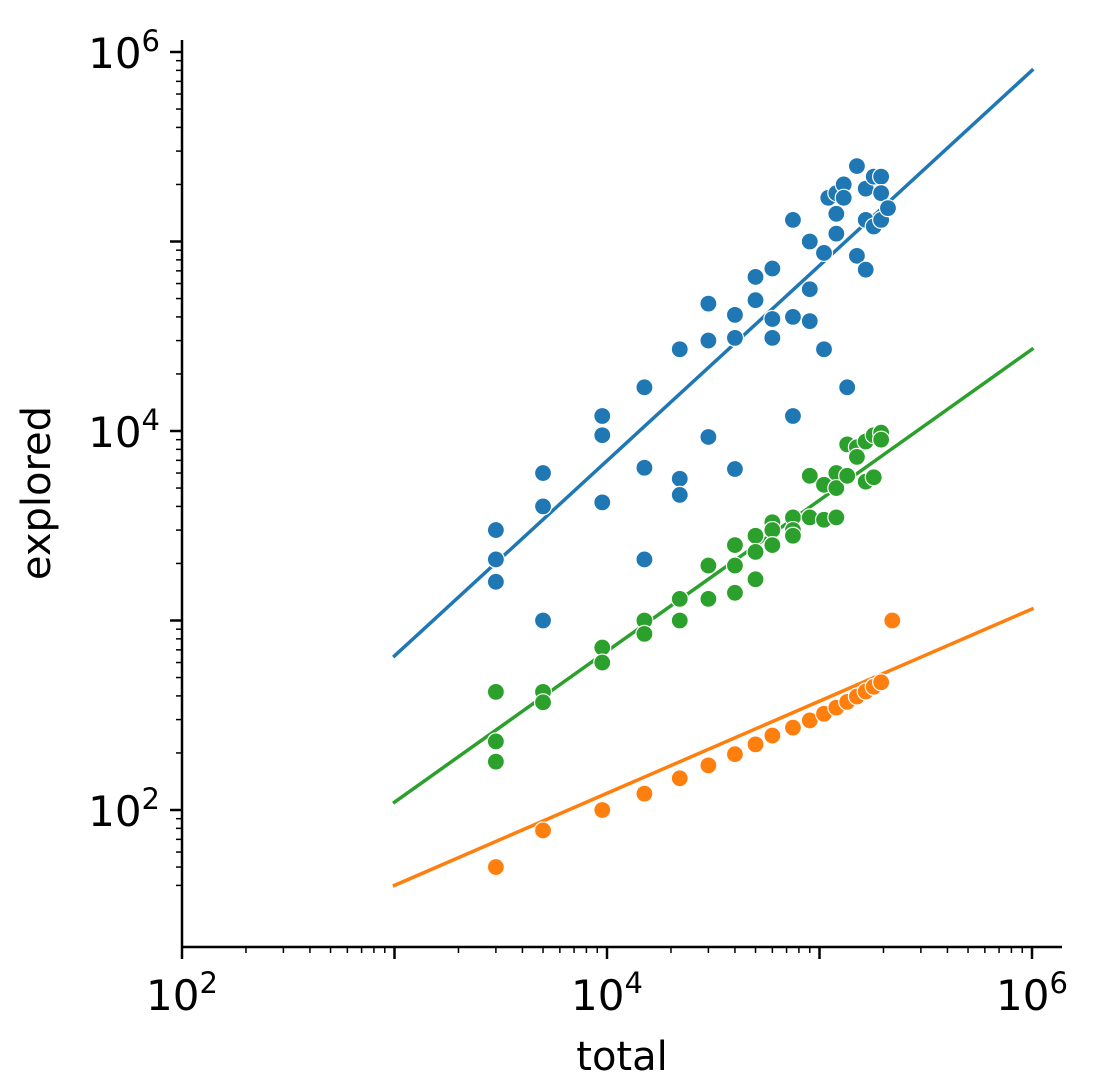 The image size is (1100, 1091). What do you see at coordinates (1032, 993) in the screenshot?
I see `x-tick-label: 106` at bounding box center [1032, 993].